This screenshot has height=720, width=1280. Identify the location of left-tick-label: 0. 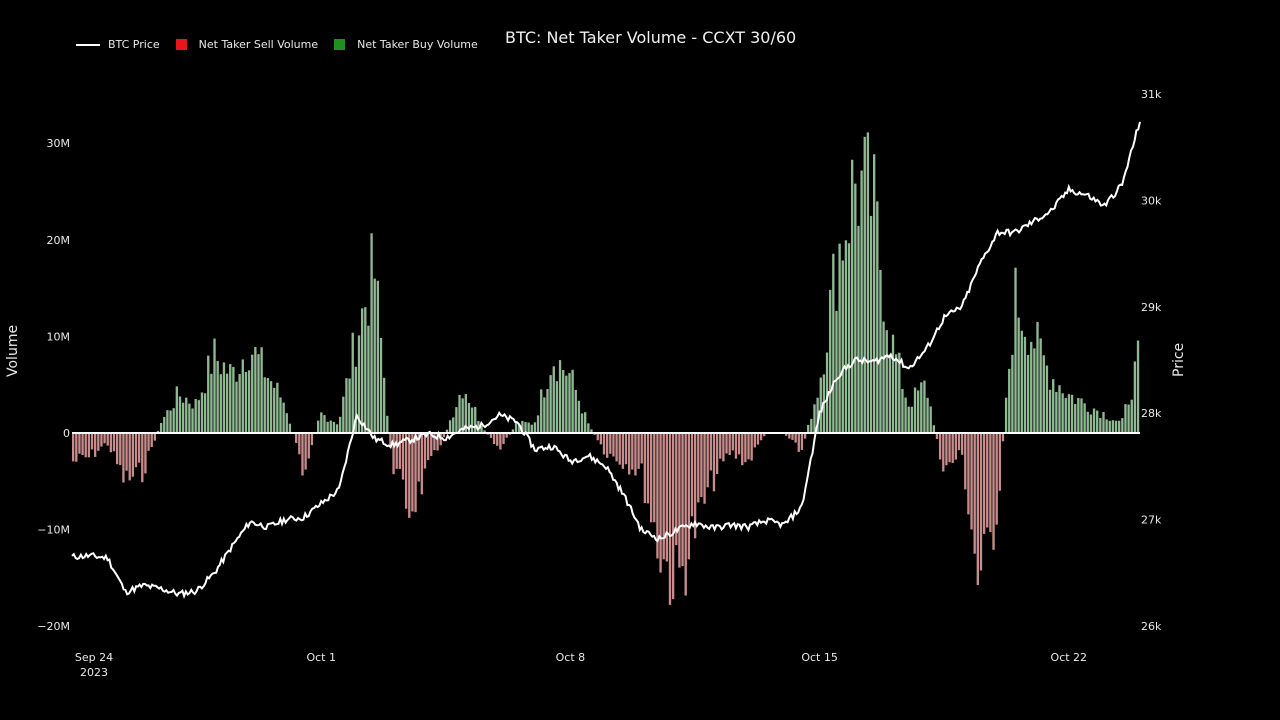
(66, 433).